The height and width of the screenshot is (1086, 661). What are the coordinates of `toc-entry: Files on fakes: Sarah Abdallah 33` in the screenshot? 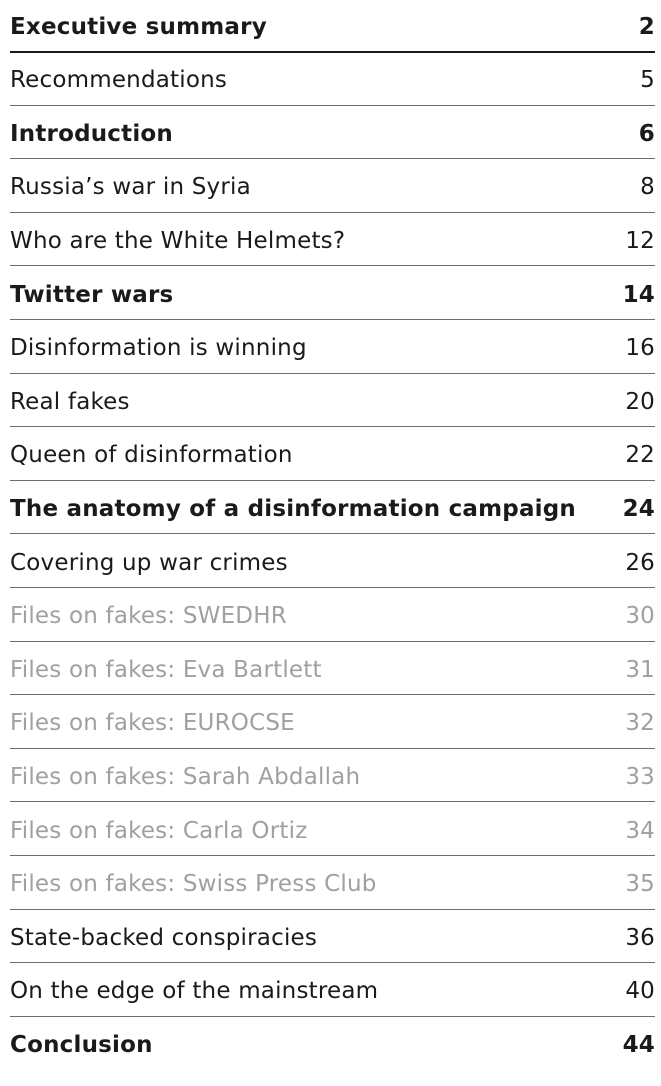 It's located at (332, 776).